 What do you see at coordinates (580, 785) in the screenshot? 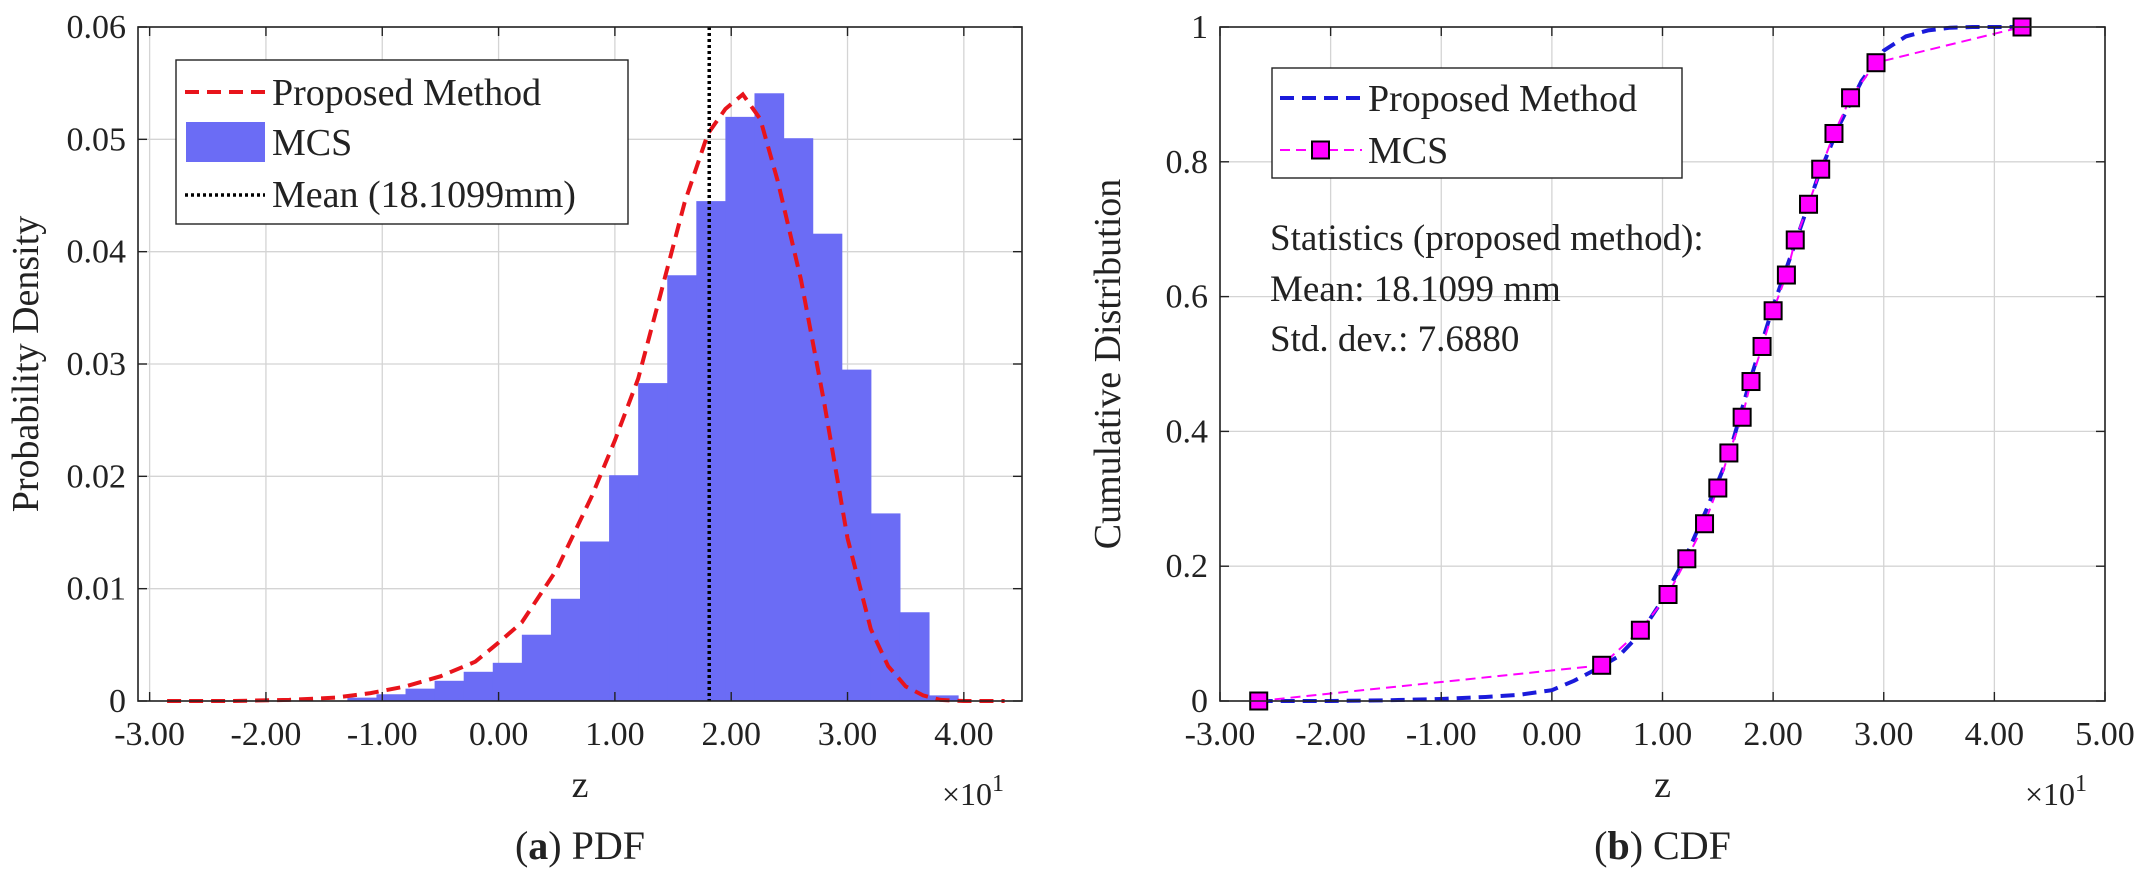
I see `pdf-x-axis-label: z` at bounding box center [580, 785].